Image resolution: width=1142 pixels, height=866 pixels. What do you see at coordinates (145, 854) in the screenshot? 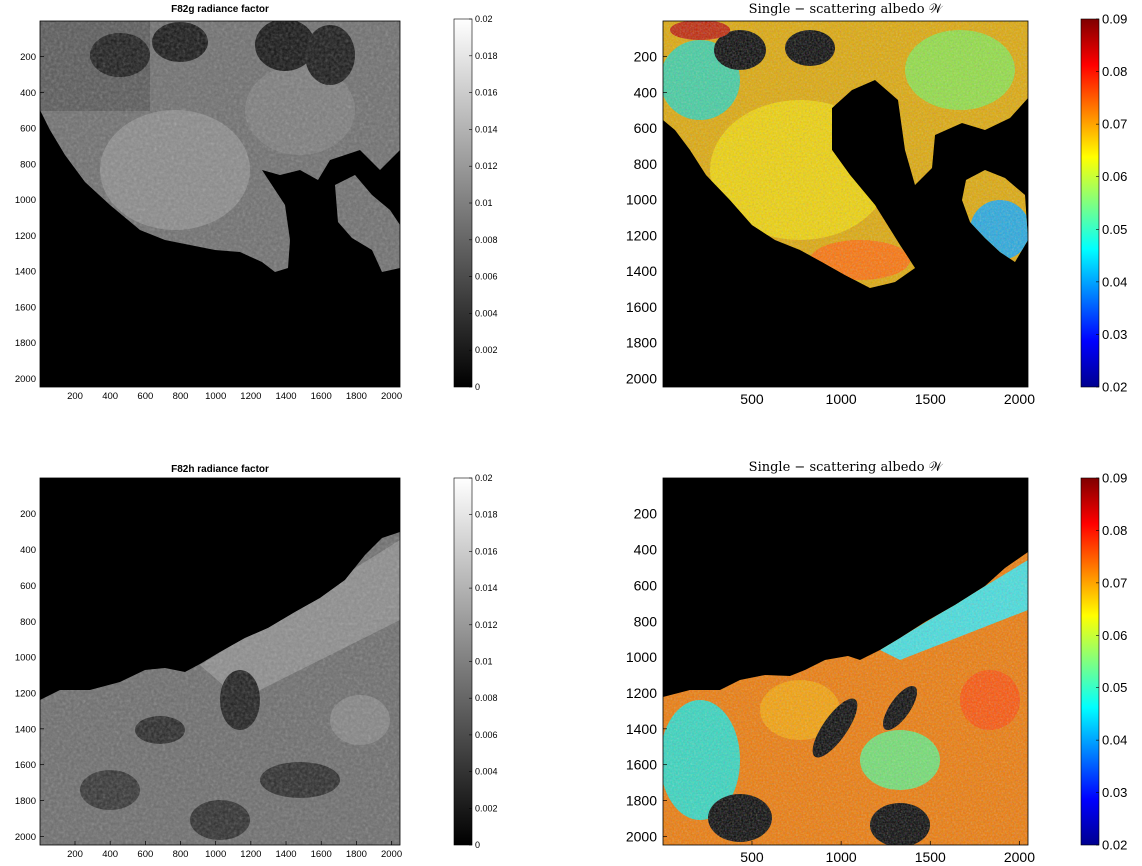
I see `x-tick-label: 600` at bounding box center [145, 854].